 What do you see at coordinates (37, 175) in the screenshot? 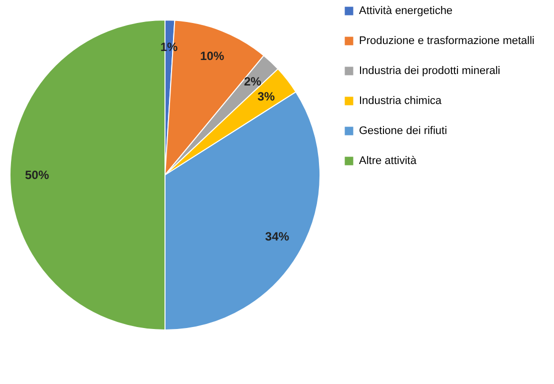
I see `data-label: 50%` at bounding box center [37, 175].